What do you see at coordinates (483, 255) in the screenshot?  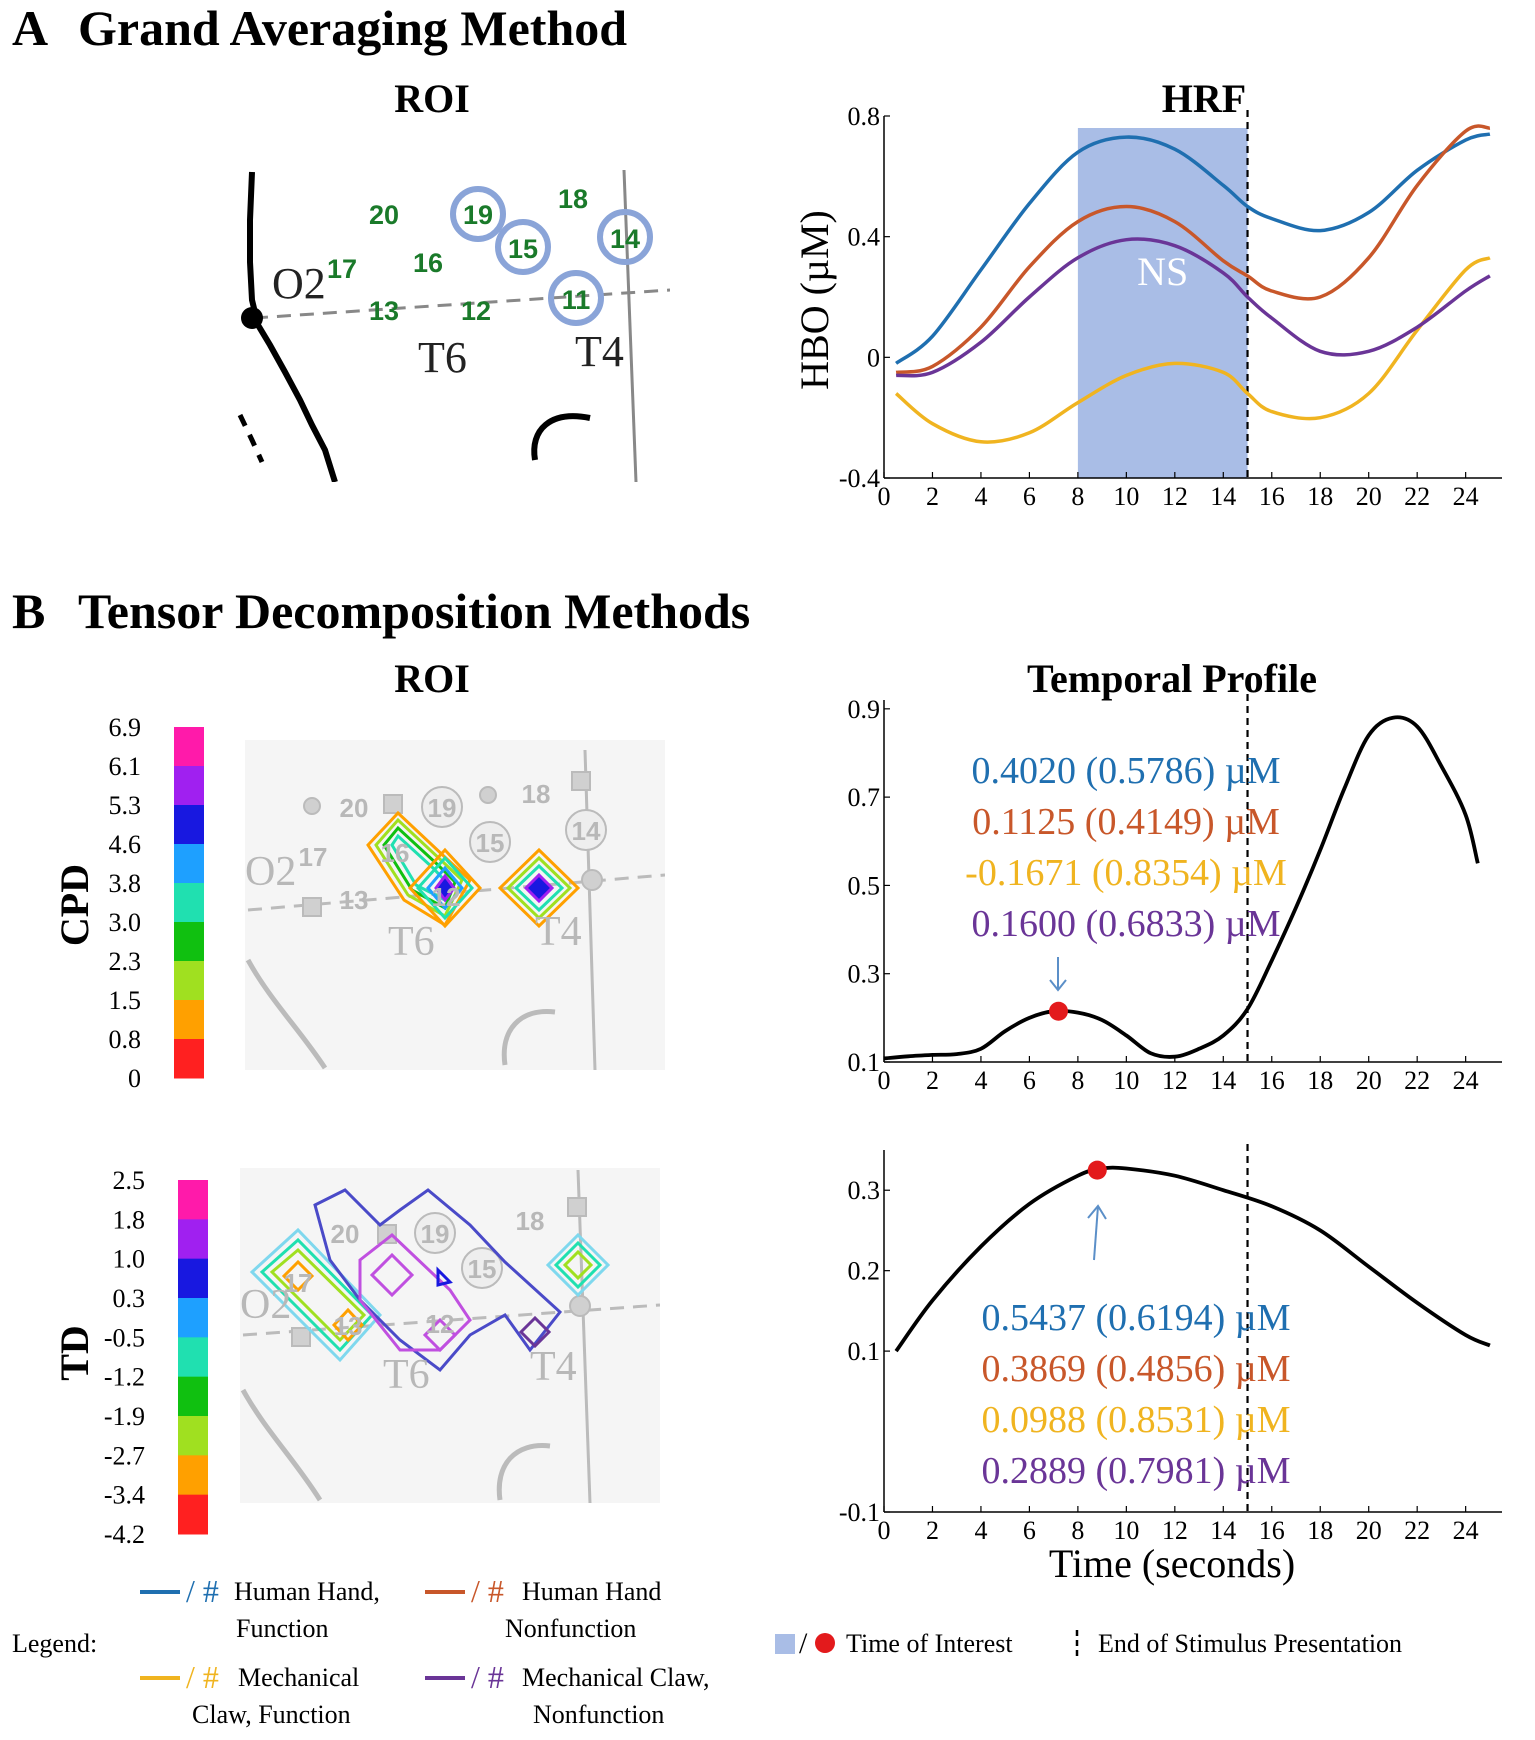 I see `roi-a-channel-labels: 20 19 18 17 16 15 14 13 12 11` at bounding box center [483, 255].